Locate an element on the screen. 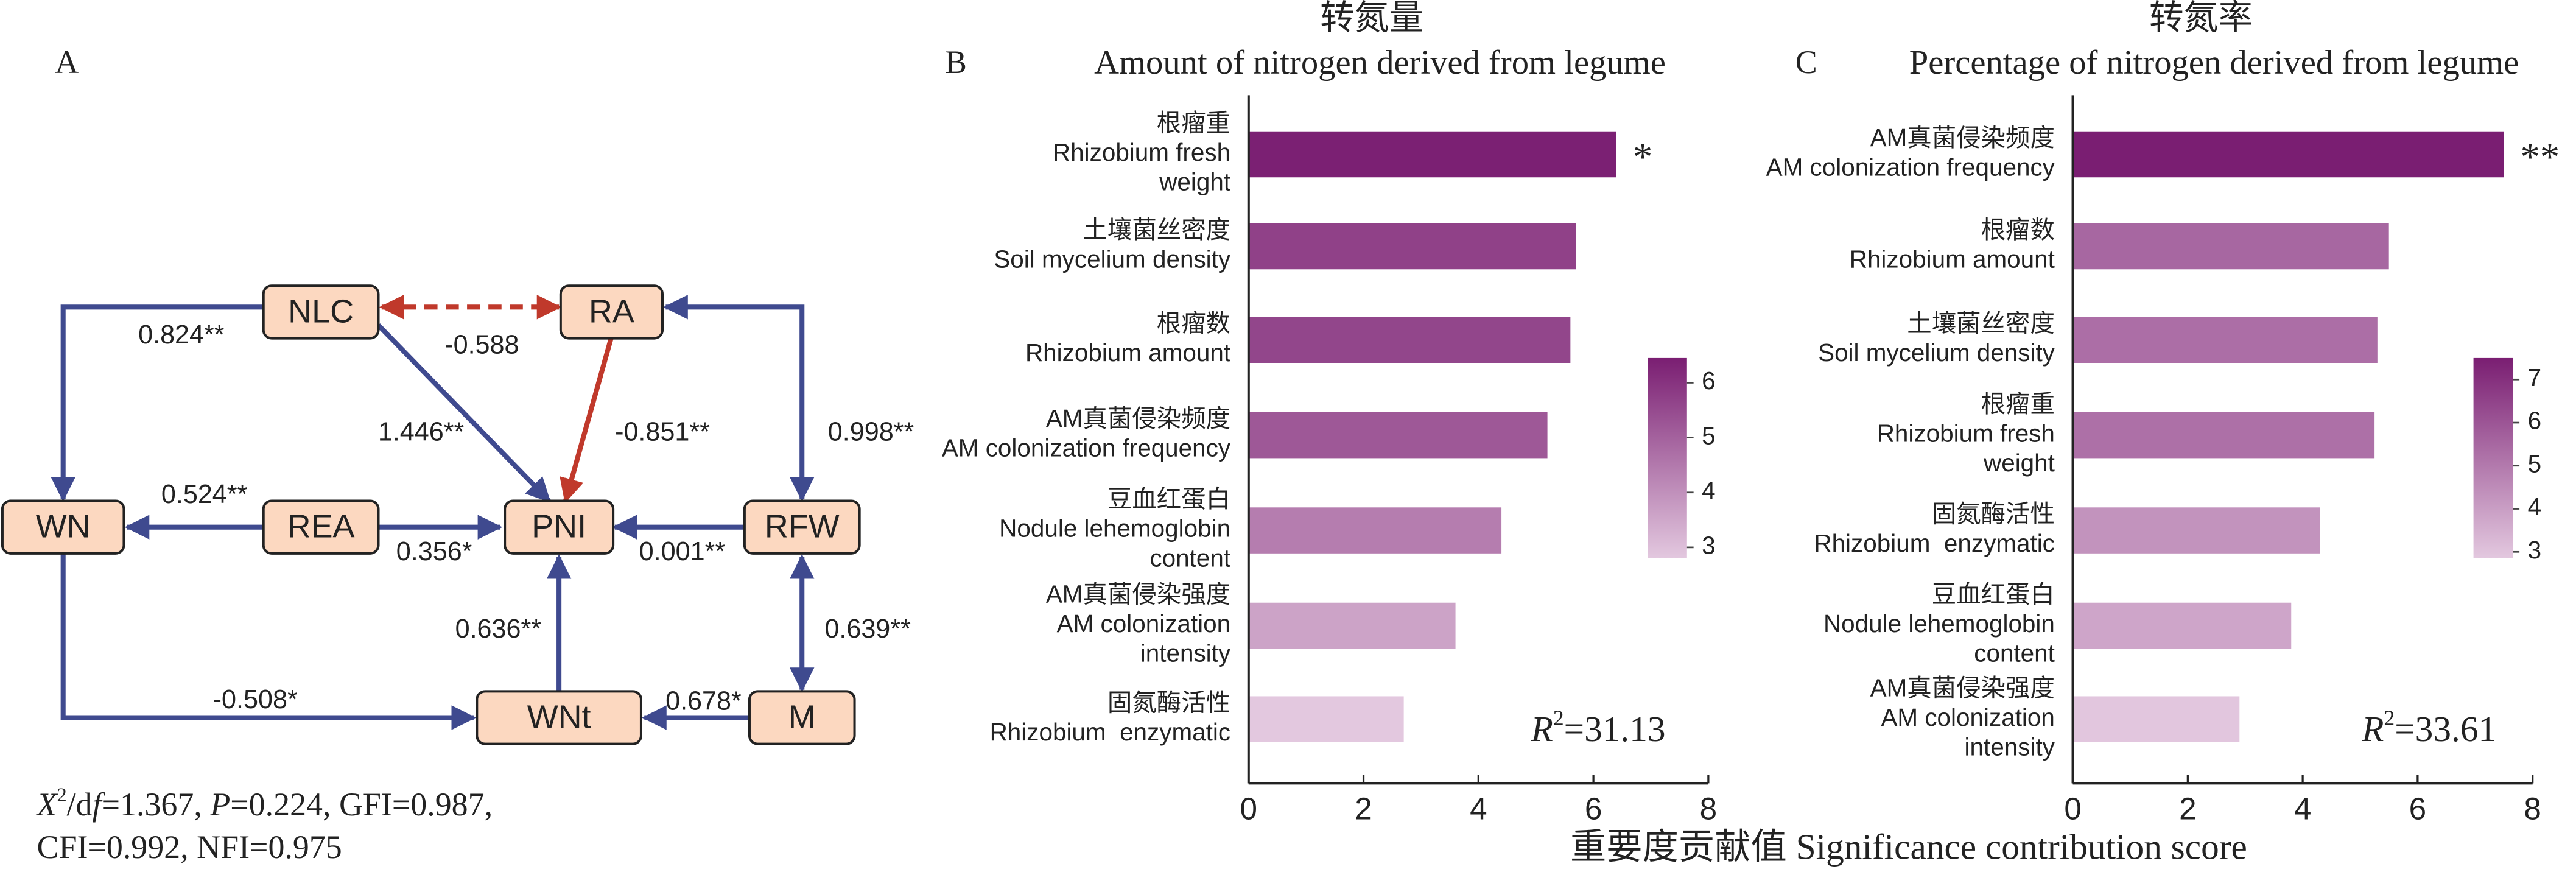 Image resolution: width=2576 pixels, height=872 pixels. text-segment: =31.13 is located at coordinates (1615, 728).